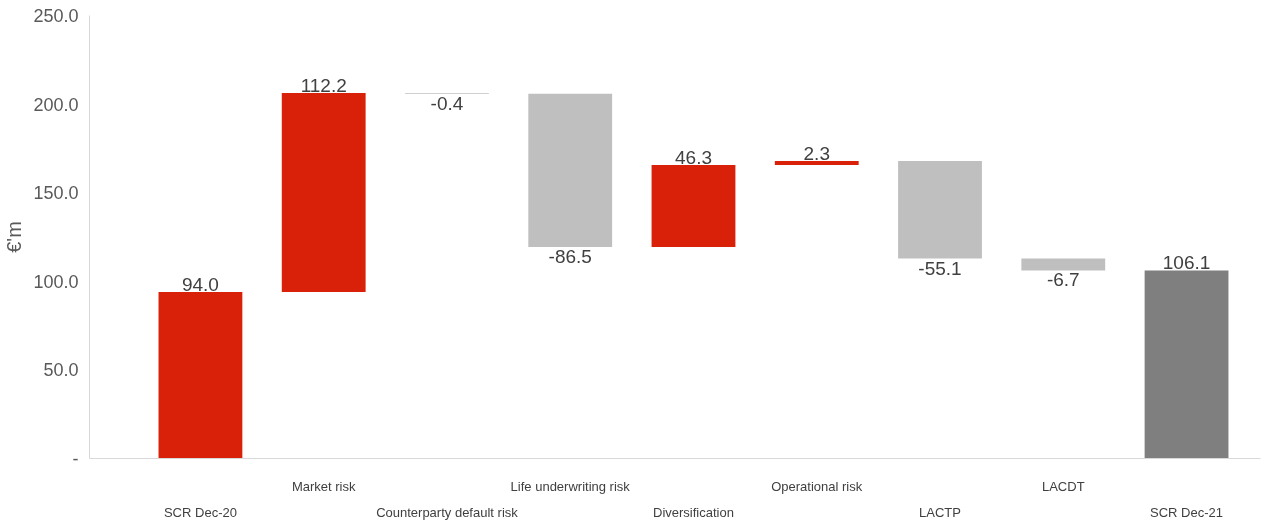 The height and width of the screenshot is (522, 1270). Describe the element at coordinates (1063, 486) in the screenshot. I see `x-tick-label: LACDT` at that location.